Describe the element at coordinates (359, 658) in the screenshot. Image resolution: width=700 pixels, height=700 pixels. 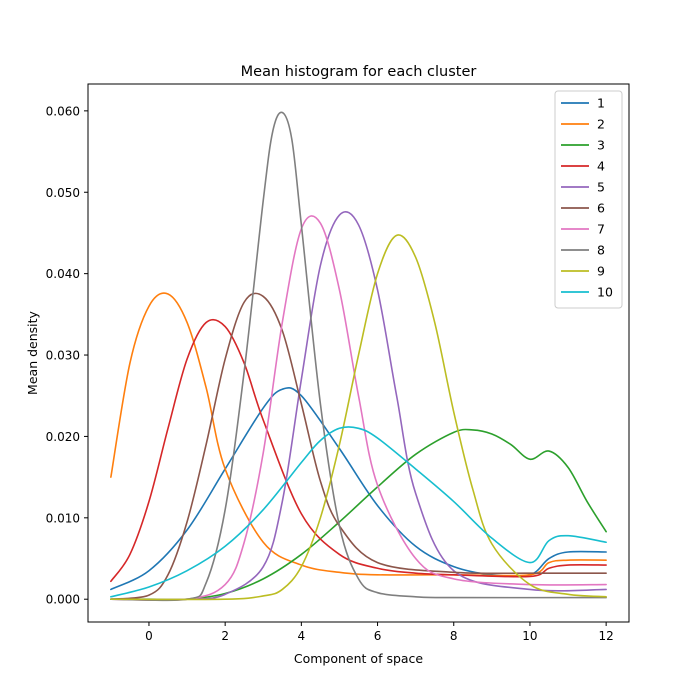
I see `x-axis-label: Component of space` at that location.